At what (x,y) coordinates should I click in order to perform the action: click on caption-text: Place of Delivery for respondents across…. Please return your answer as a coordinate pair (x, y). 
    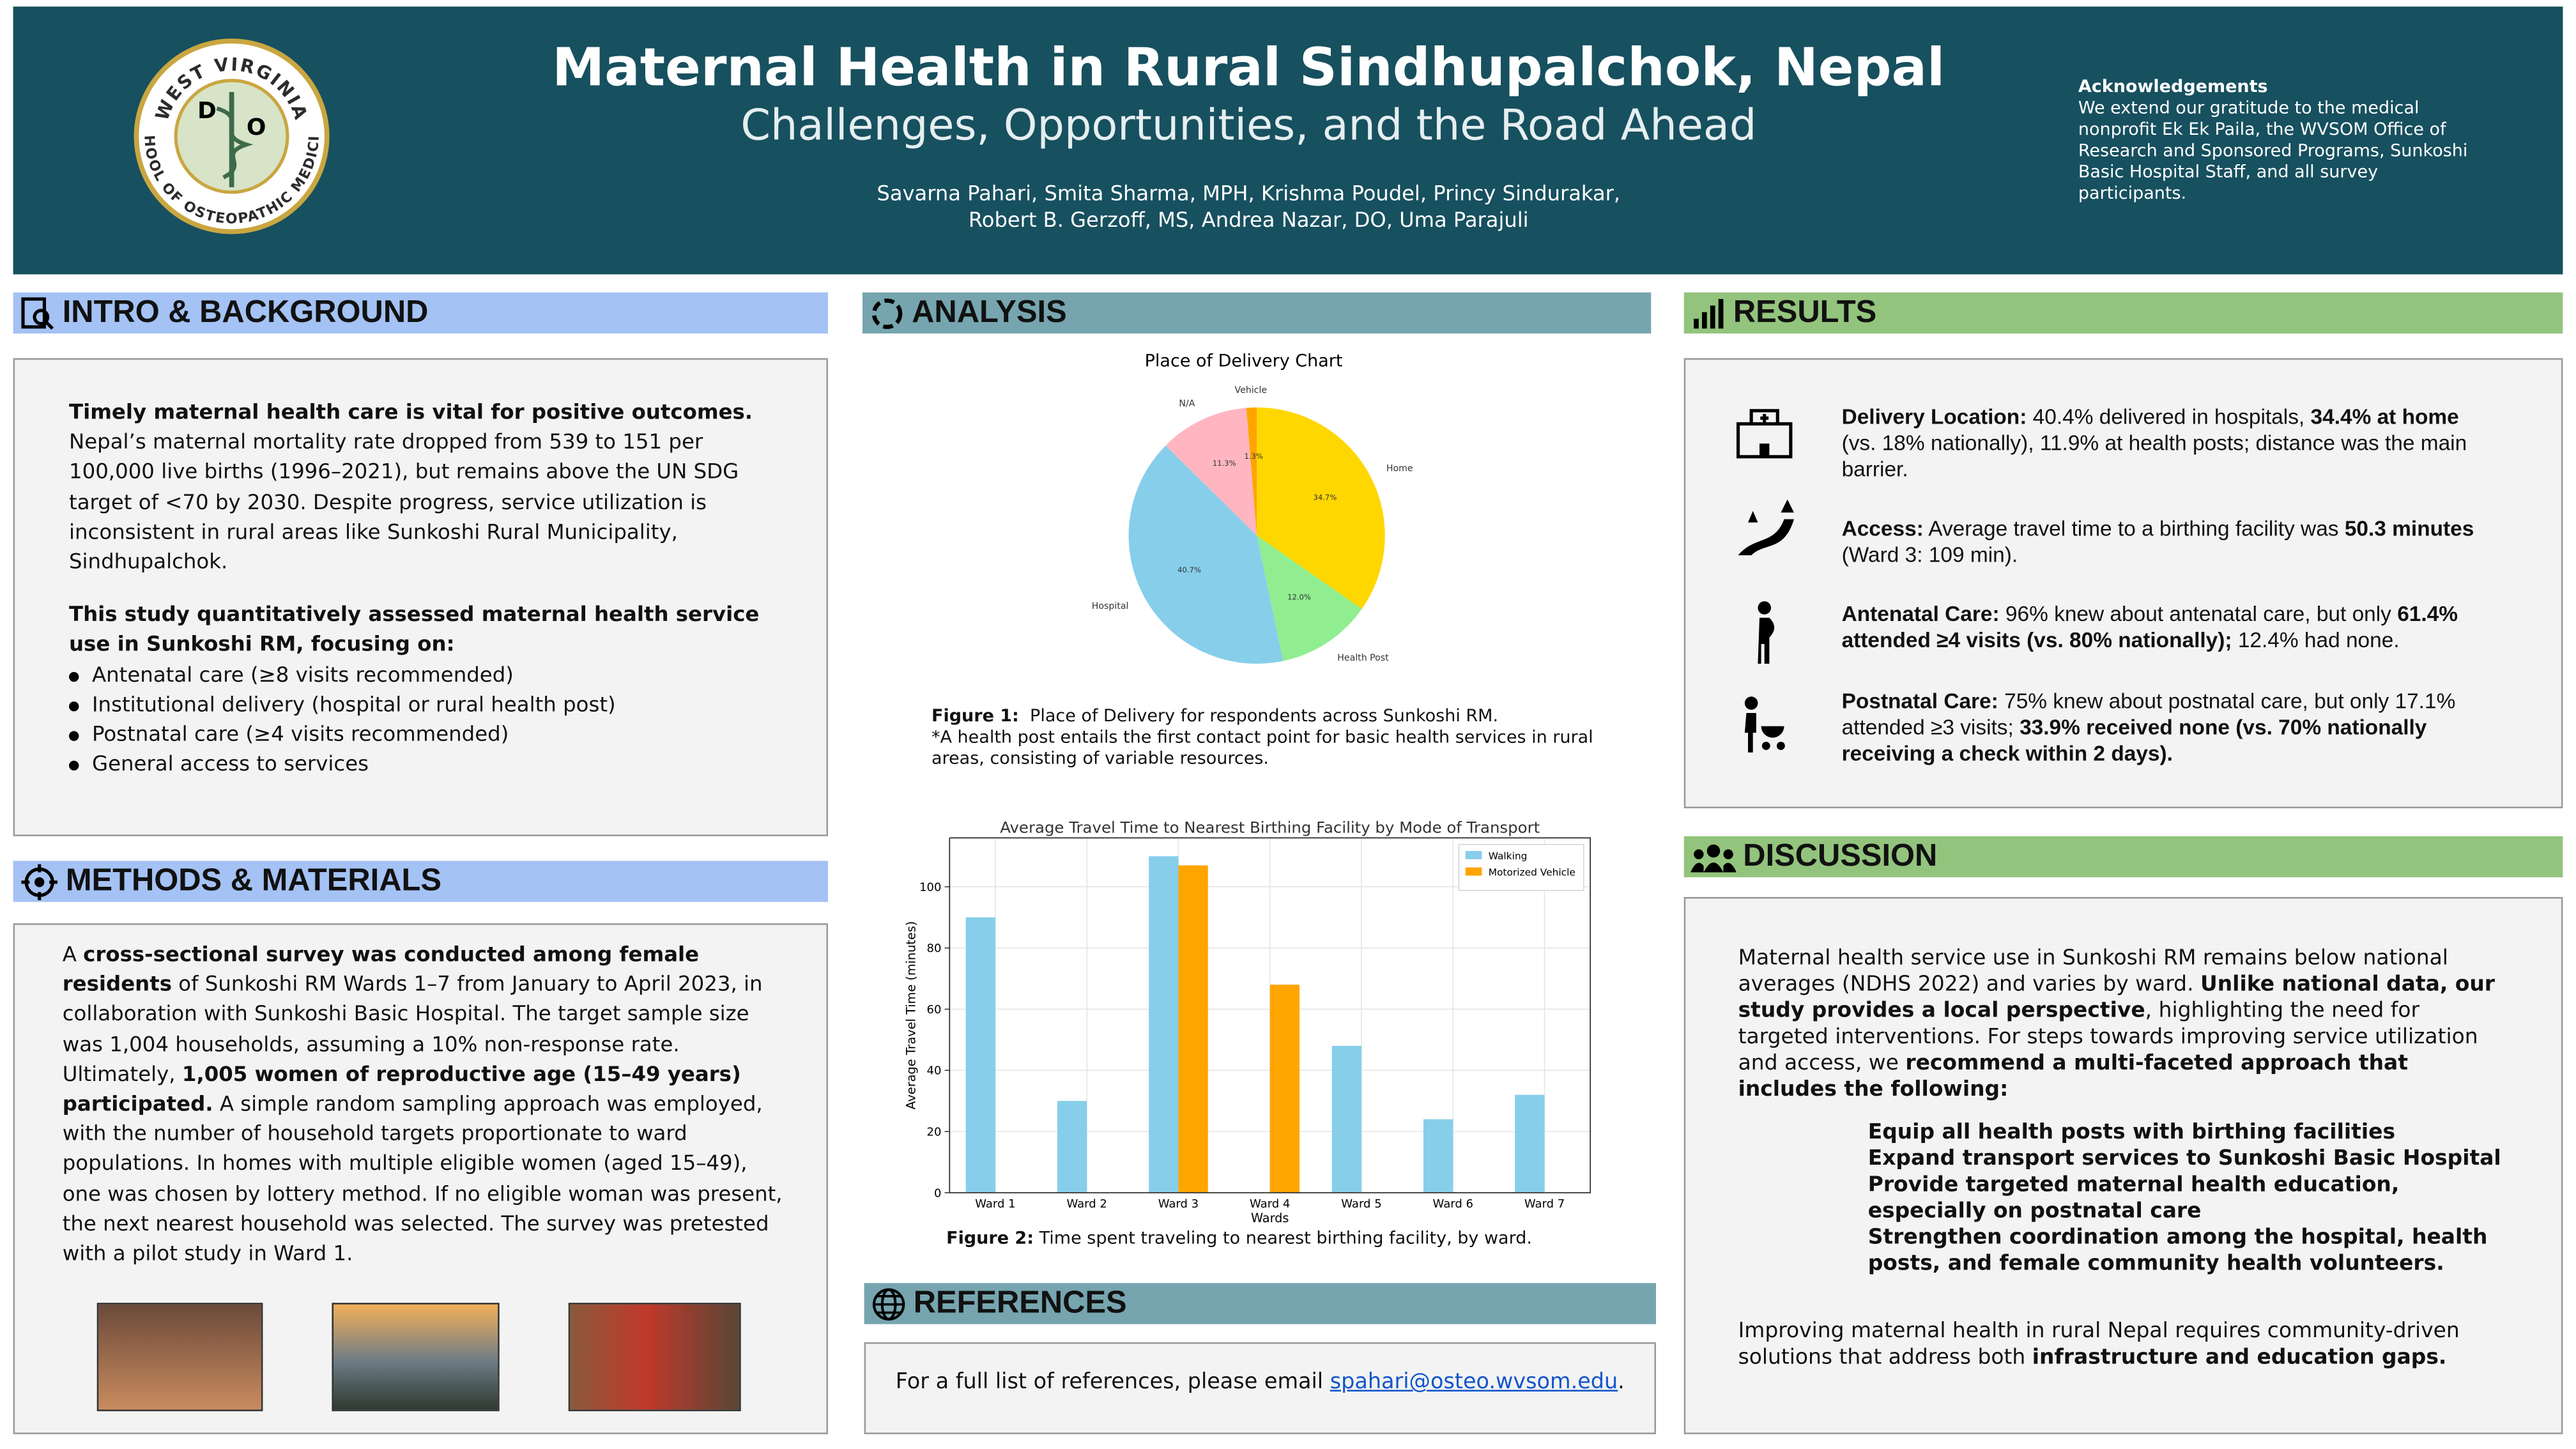
    Looking at the image, I should click on (1258, 716).